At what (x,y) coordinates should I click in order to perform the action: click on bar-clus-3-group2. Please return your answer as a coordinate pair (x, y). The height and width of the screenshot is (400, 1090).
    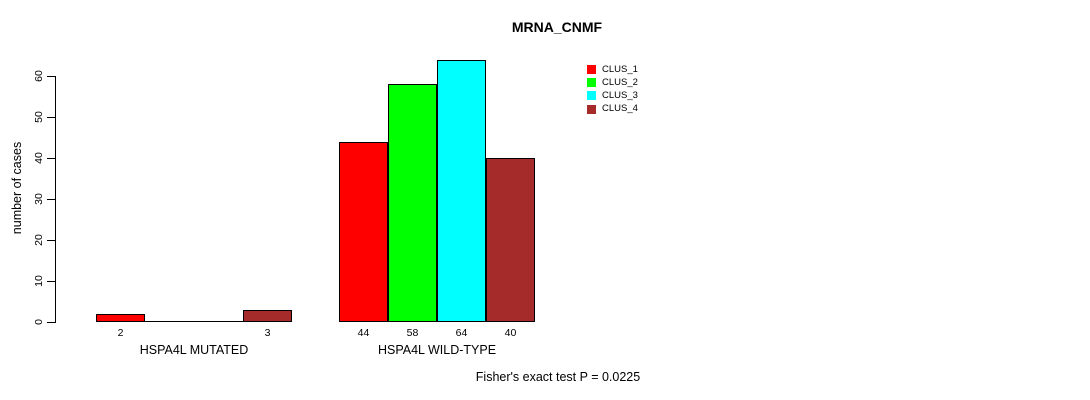
    Looking at the image, I should click on (461, 191).